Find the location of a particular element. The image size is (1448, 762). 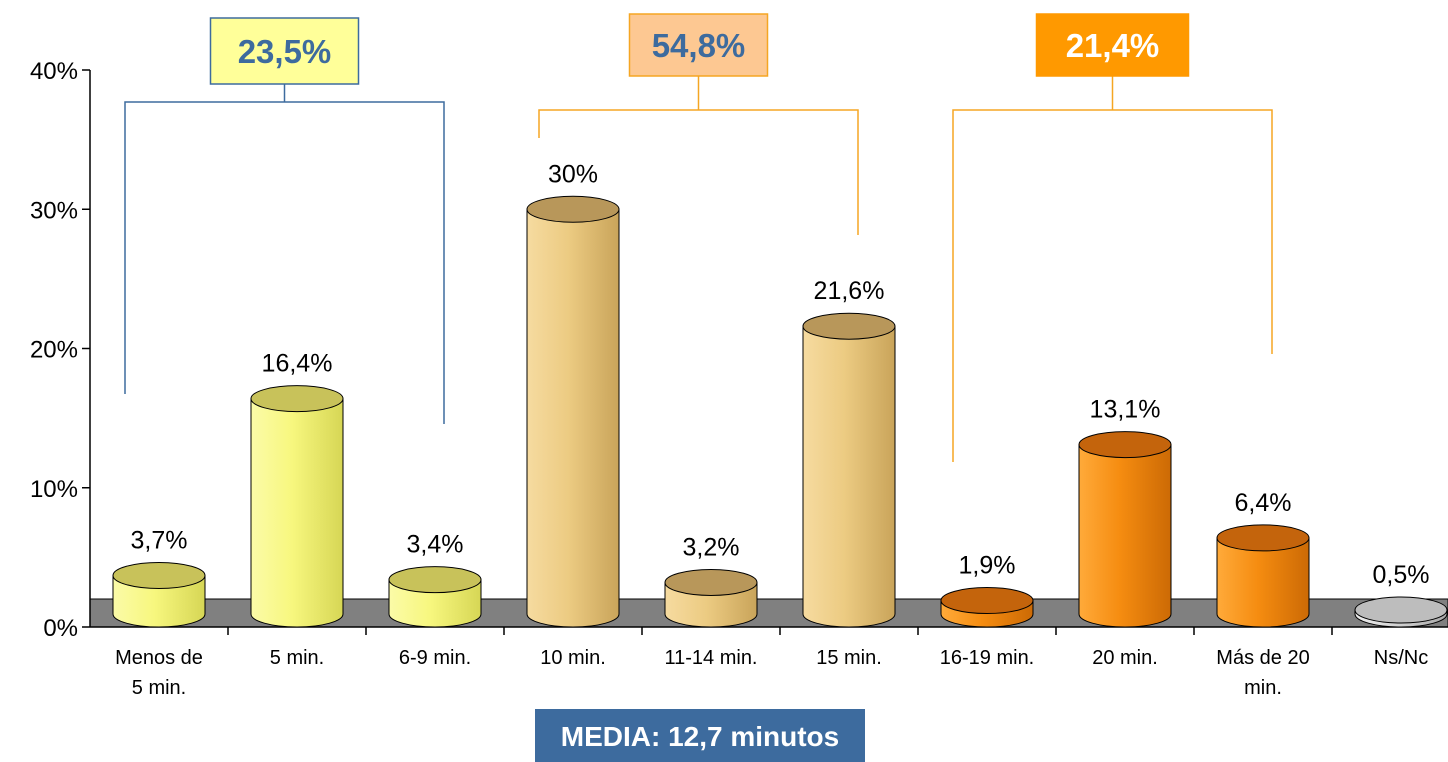

data-label: 3,2% is located at coordinates (711, 547).